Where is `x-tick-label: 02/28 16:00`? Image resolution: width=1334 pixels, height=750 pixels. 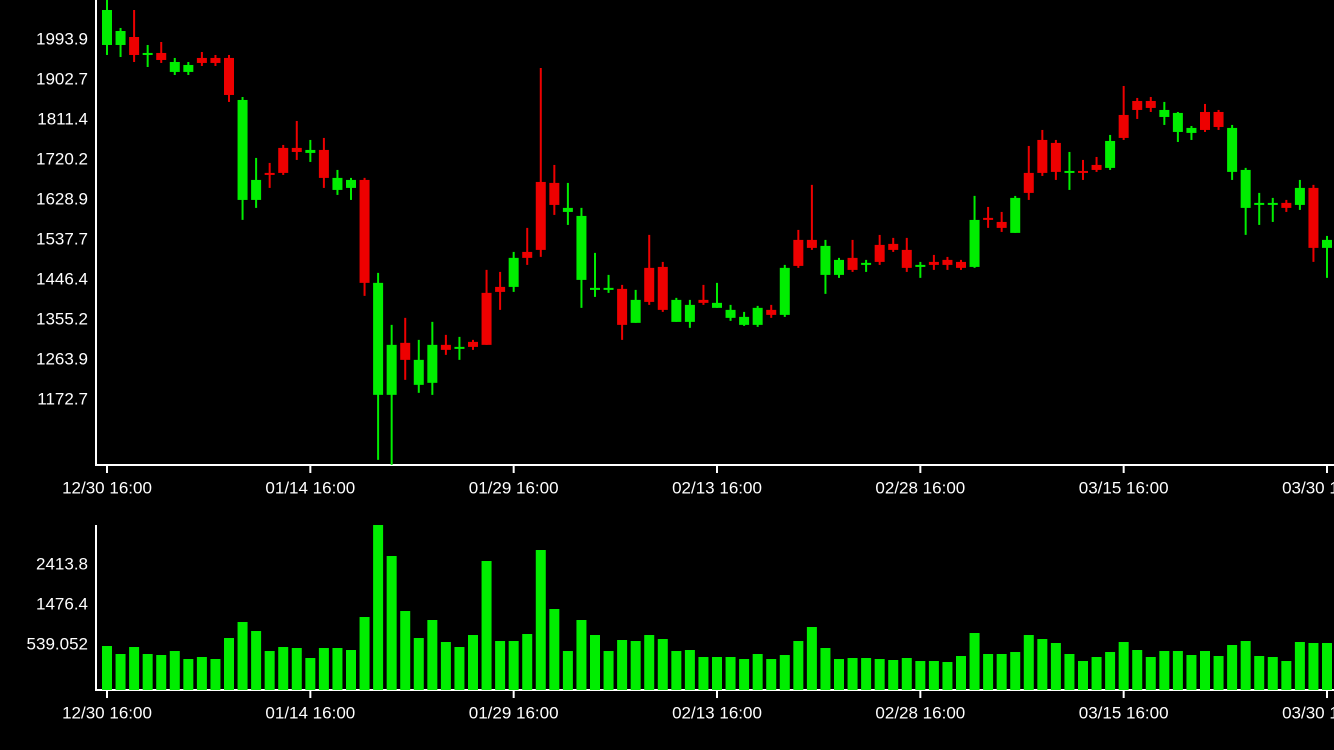
x-tick-label: 02/28 16:00 is located at coordinates (920, 712).